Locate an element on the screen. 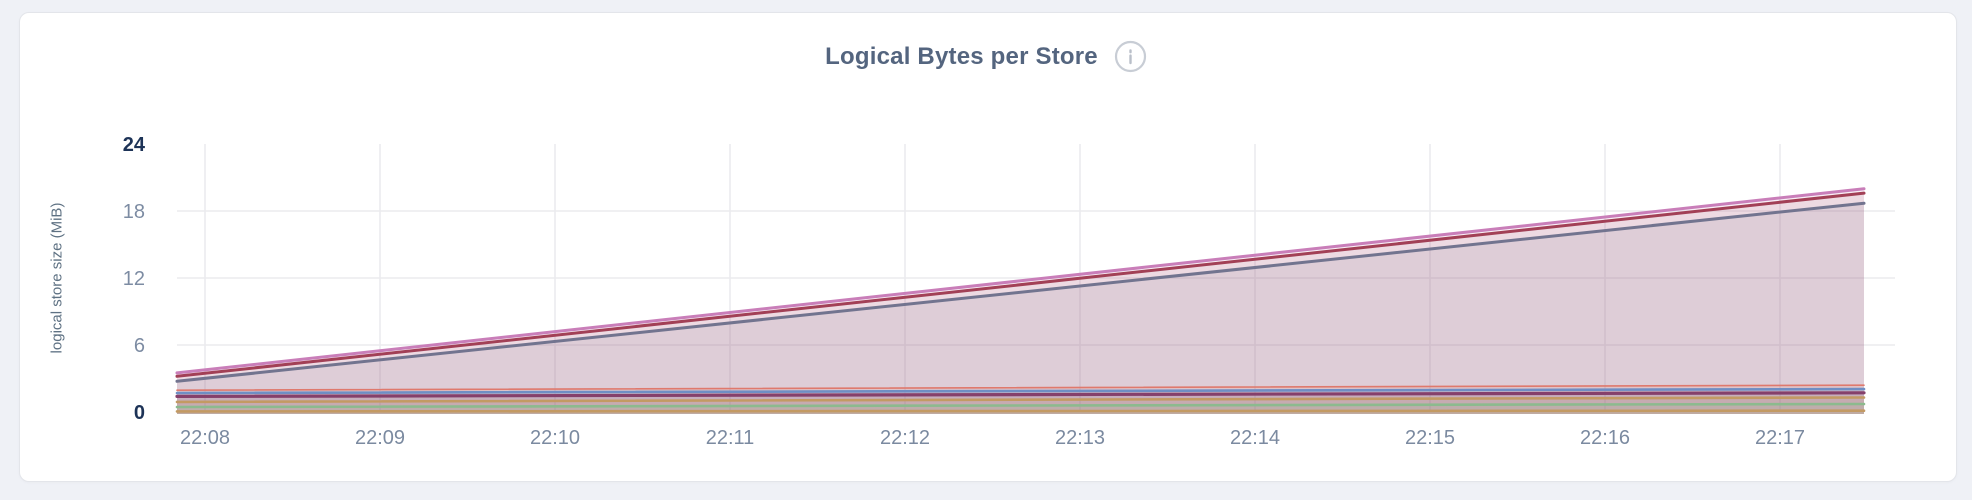  x-tick-label: 22:16 is located at coordinates (1605, 438).